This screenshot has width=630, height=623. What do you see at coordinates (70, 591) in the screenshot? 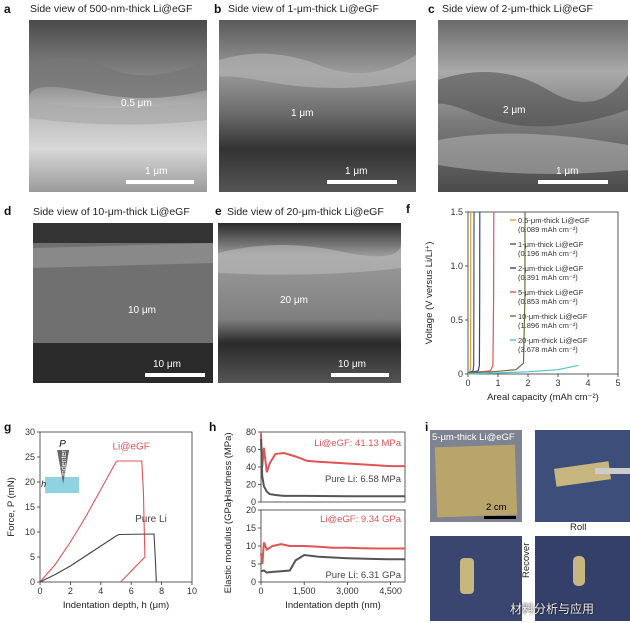
I see `g-xtick-label: 2` at bounding box center [70, 591].